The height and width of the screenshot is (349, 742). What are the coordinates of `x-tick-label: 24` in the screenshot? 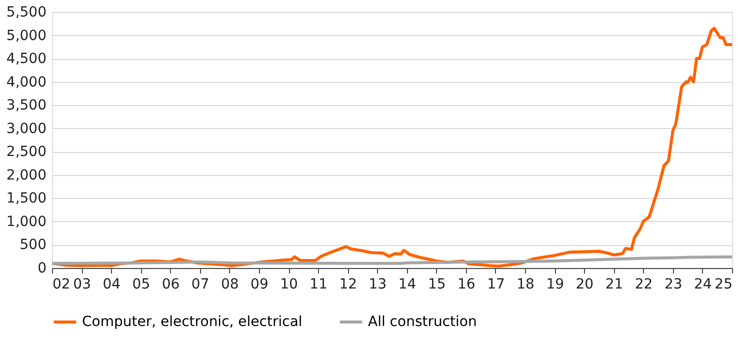 It's located at (703, 284).